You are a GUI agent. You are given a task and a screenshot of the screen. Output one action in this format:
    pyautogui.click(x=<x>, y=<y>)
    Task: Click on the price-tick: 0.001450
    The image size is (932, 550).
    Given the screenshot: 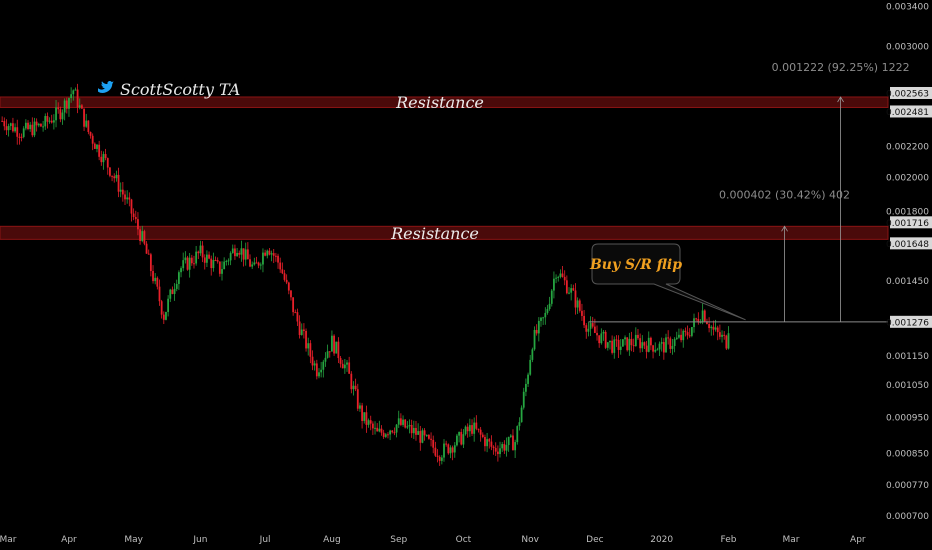 What is the action you would take?
    pyautogui.click(x=907, y=282)
    